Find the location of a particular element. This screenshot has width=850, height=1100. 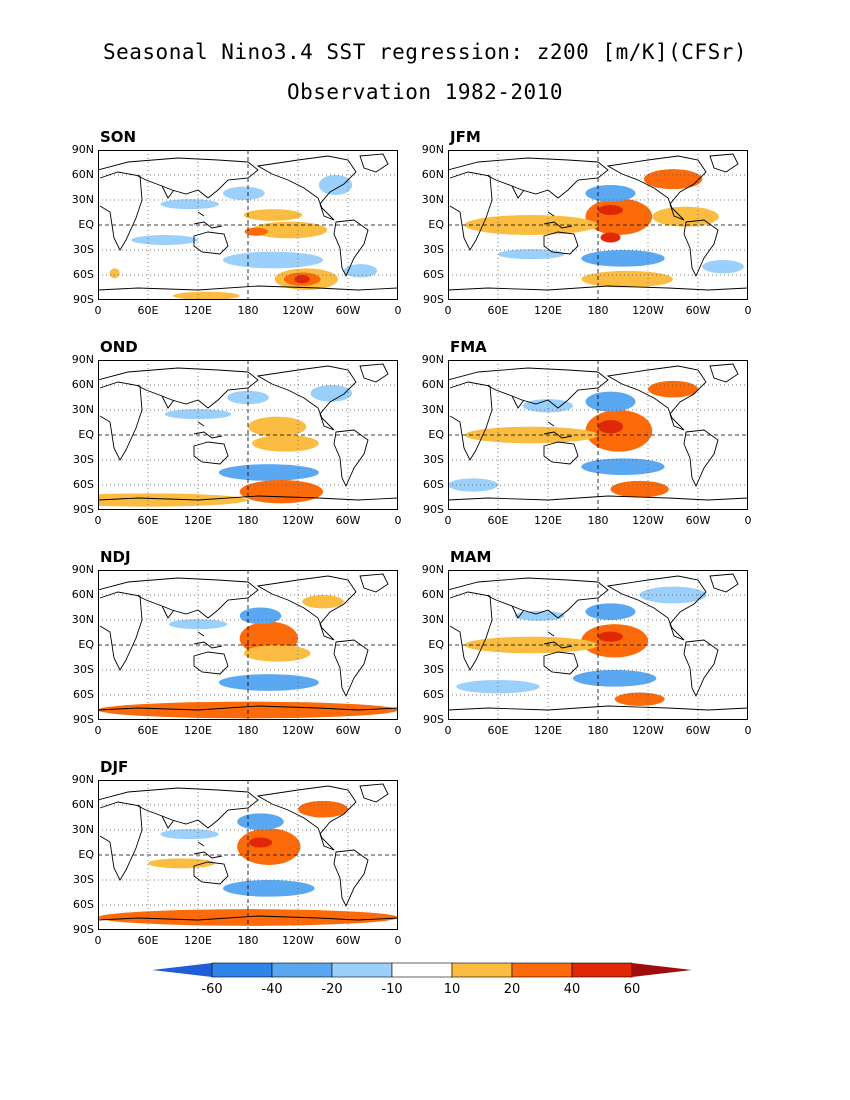

y-tick-label: 90S is located at coordinates (433, 299).